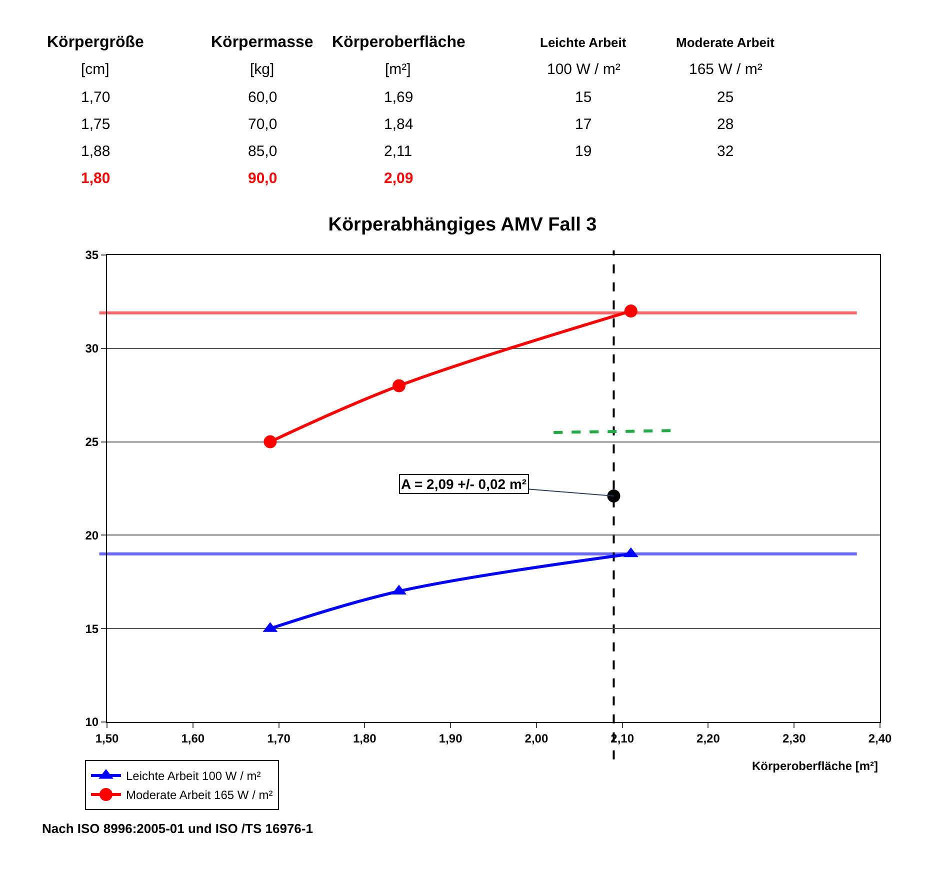 The image size is (925, 875). What do you see at coordinates (398, 69) in the screenshot?
I see `text: [m²]` at bounding box center [398, 69].